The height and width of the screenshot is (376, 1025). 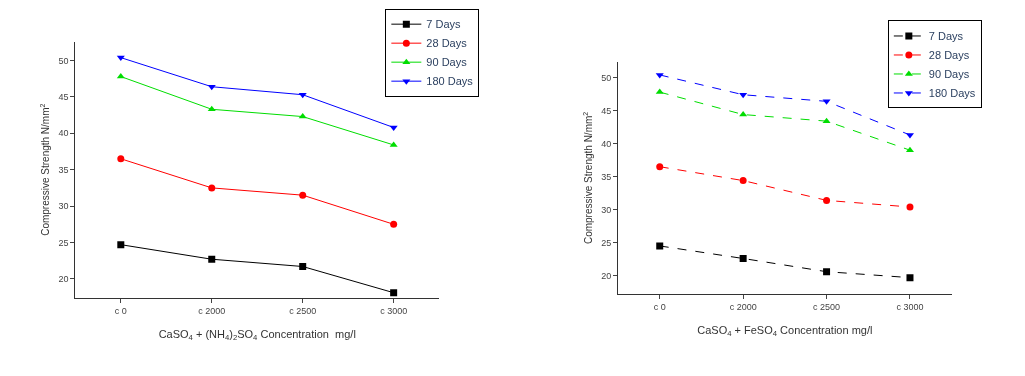 I want to click on text: CaSO$_{4}$ + (NH$_{4}$)$_{2}$SO$_{4}$ Concentration mg/l, so click(x=257, y=335).